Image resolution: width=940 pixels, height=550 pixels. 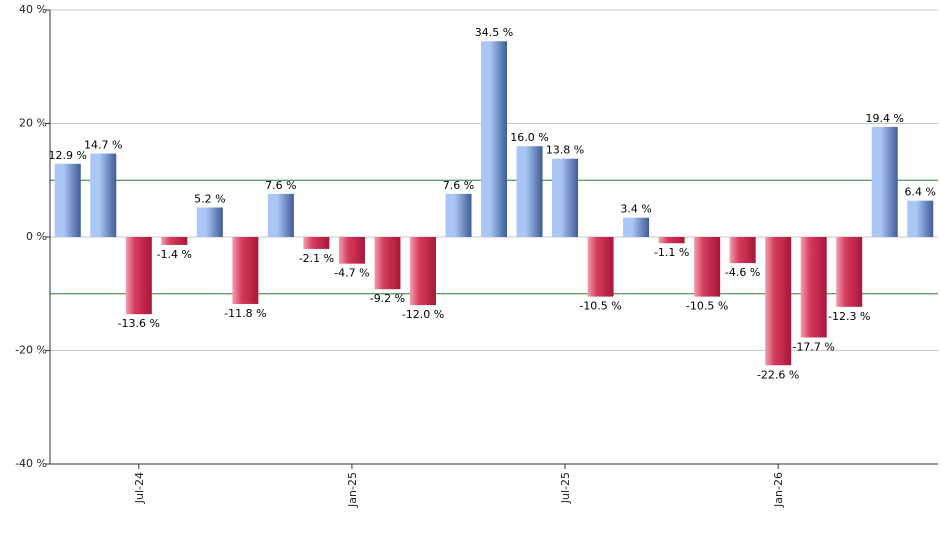 I want to click on data-label: -9.2 %, so click(x=387, y=298).